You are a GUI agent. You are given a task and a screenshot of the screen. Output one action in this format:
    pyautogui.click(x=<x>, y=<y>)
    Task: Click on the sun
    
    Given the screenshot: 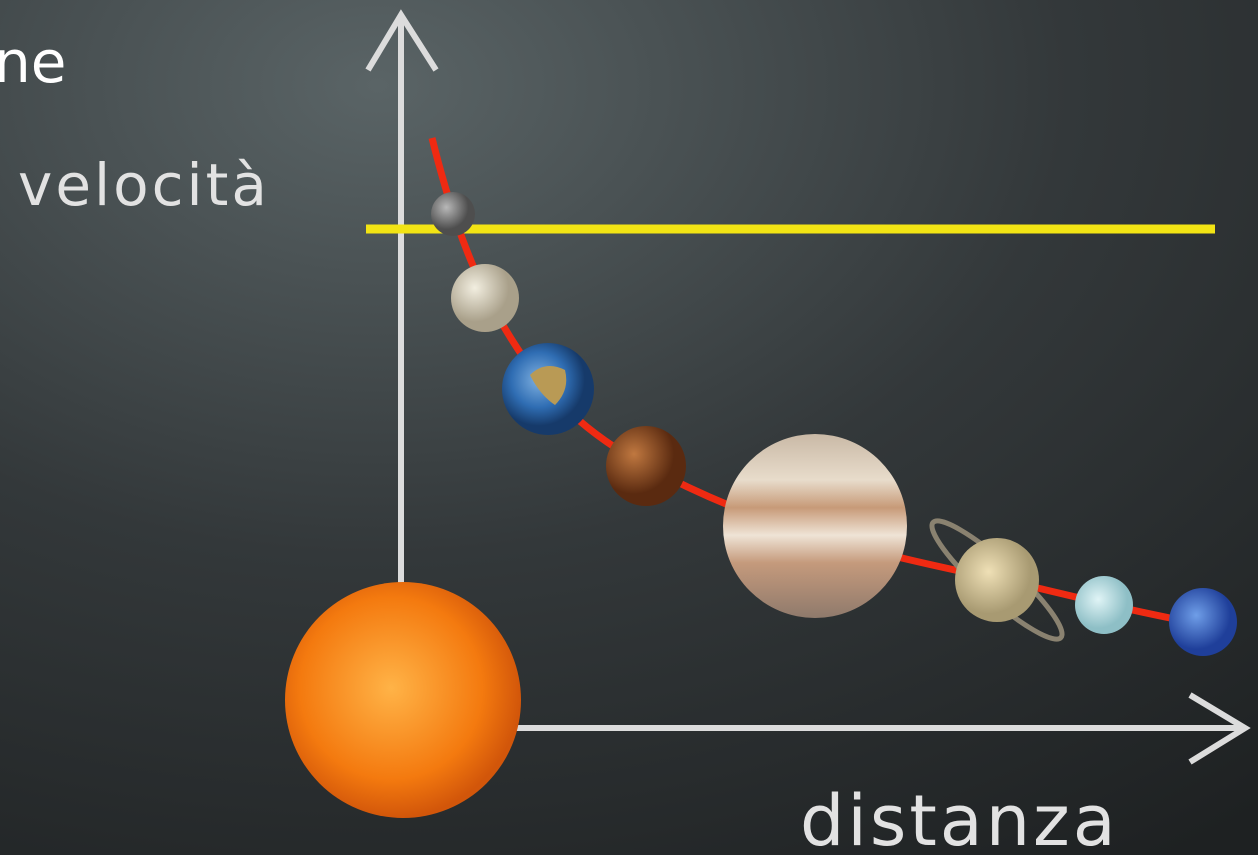 What is the action you would take?
    pyautogui.click(x=403, y=700)
    